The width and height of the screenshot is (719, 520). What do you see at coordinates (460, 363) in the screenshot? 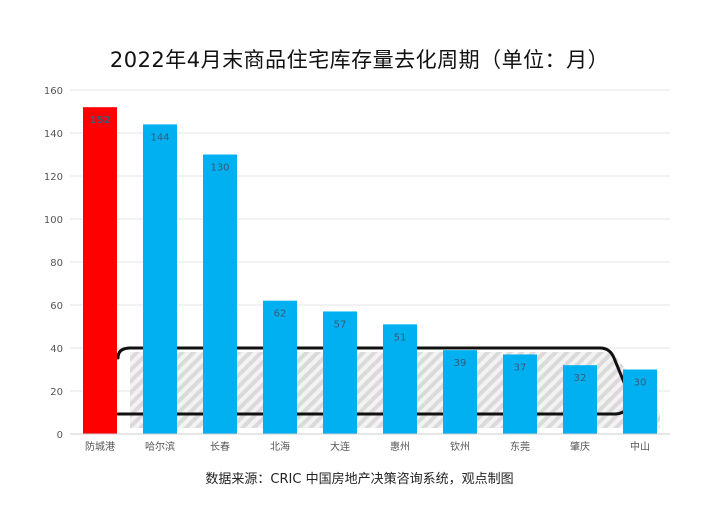
I see `data-label-6: 39` at bounding box center [460, 363].